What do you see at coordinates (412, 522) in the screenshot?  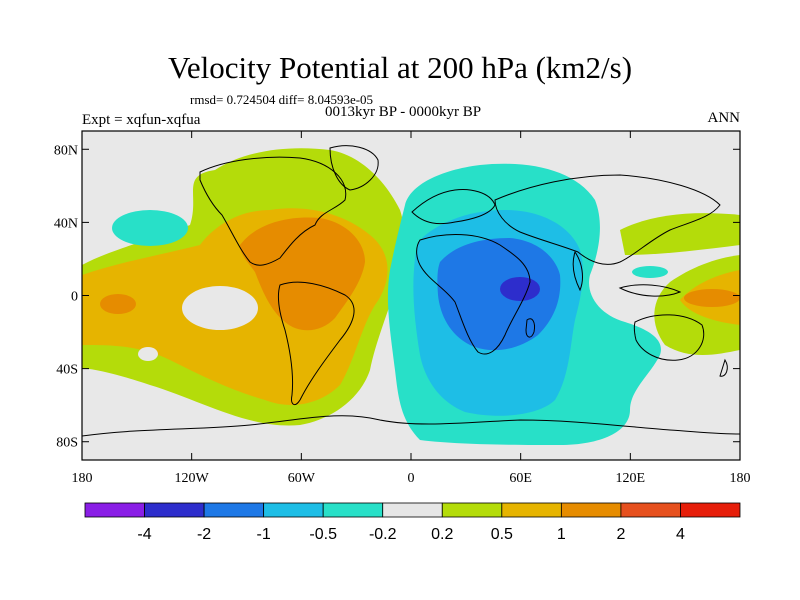 I see `colorbar: -4 -2 -1 -0.5 -0.2 0.2 0.5 1 2 4` at bounding box center [412, 522].